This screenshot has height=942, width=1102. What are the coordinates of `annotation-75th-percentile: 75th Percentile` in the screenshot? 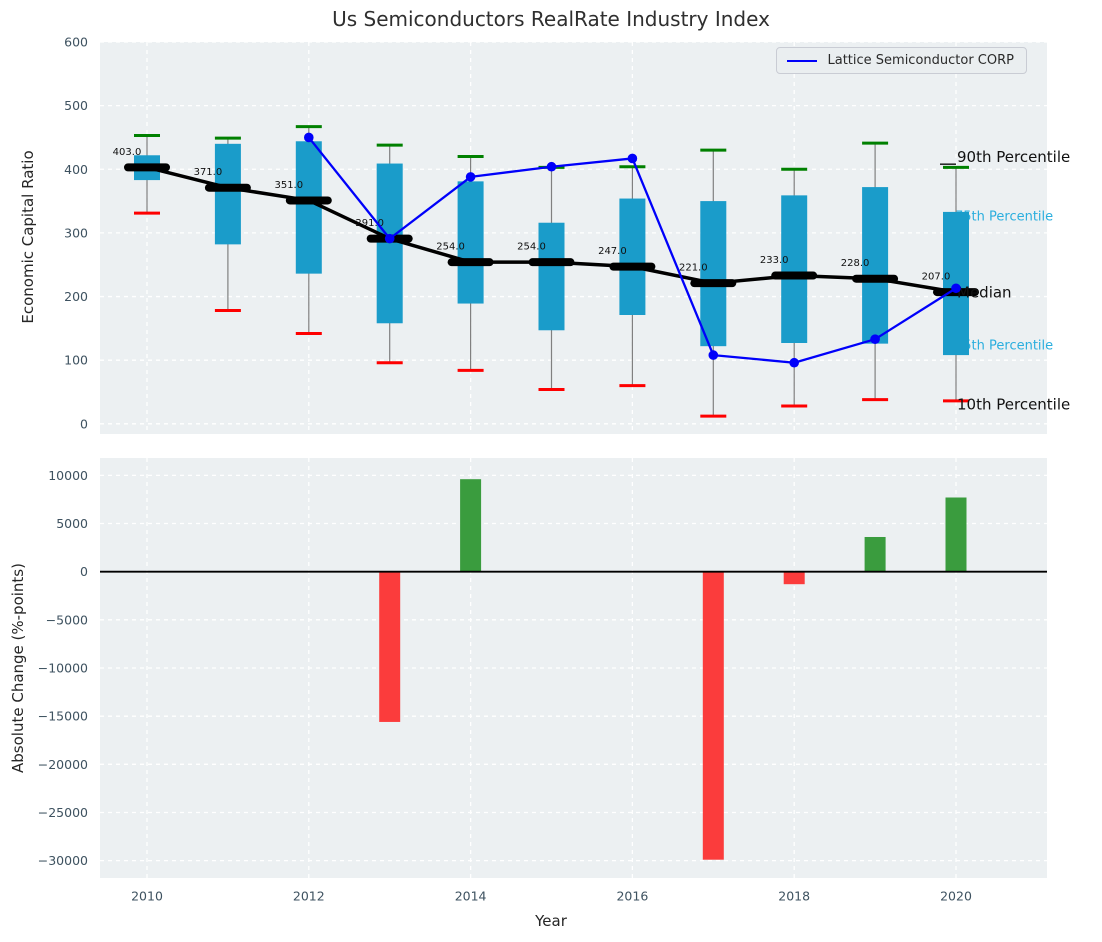 It's located at (1004, 217).